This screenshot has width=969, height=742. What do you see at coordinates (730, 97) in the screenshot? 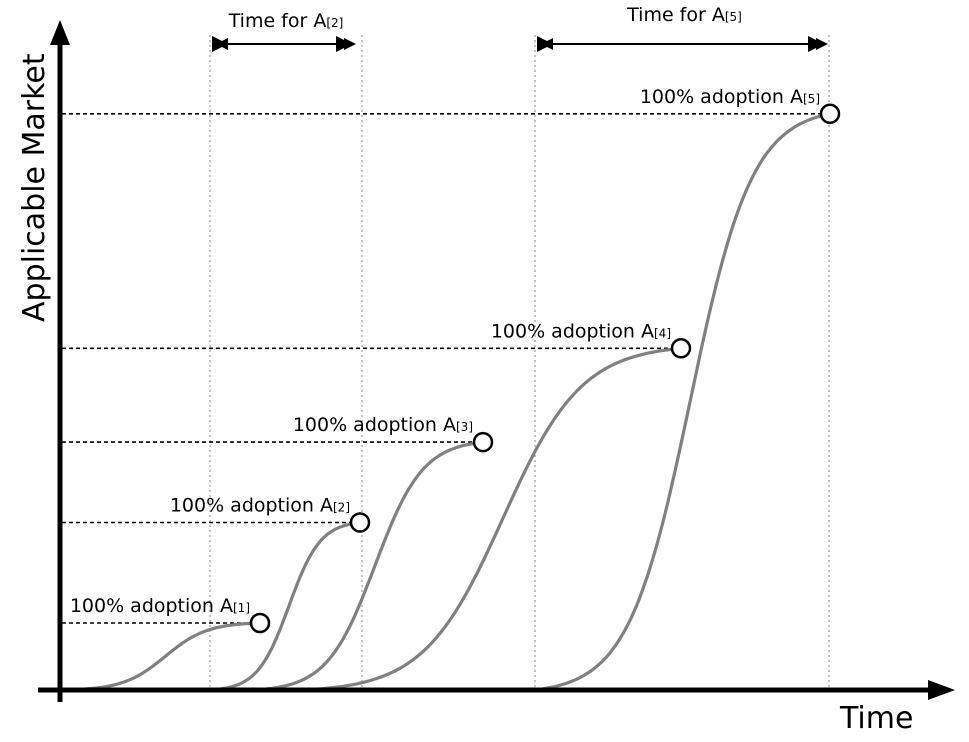
I see `adoption-label-5: 100% adoption A[5]` at bounding box center [730, 97].